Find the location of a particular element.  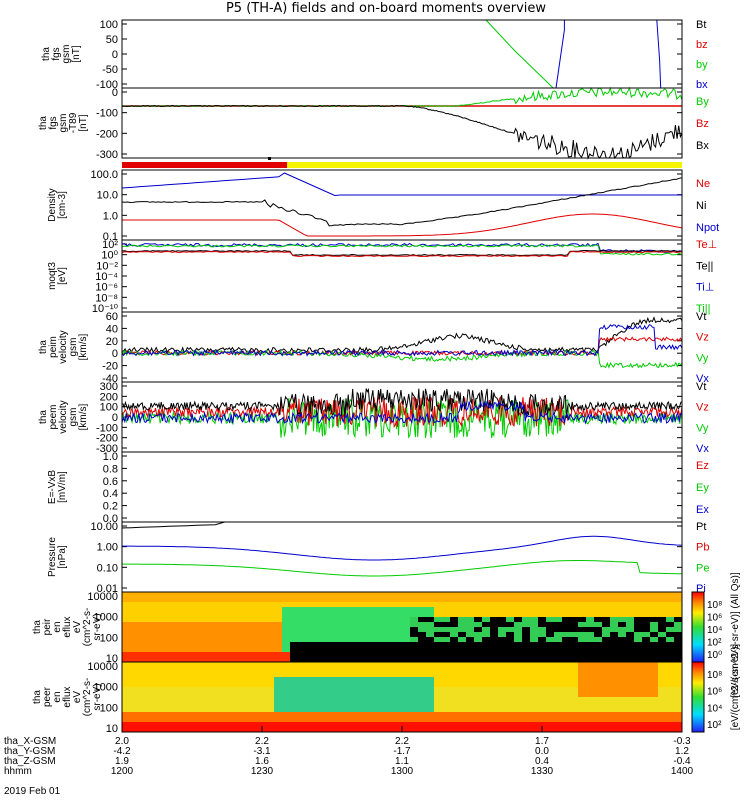

panel-0-frame is located at coordinates (402, 54).